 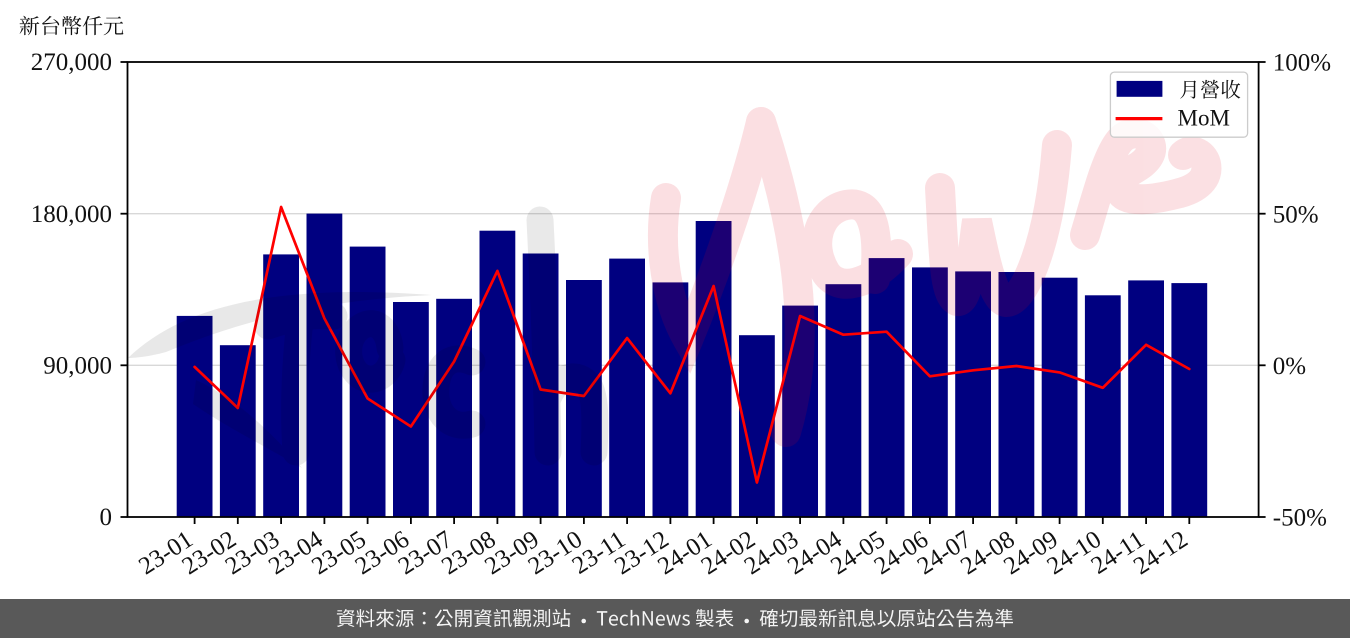 What do you see at coordinates (71, 214) in the screenshot?
I see `svg-text: 180,000` at bounding box center [71, 214].